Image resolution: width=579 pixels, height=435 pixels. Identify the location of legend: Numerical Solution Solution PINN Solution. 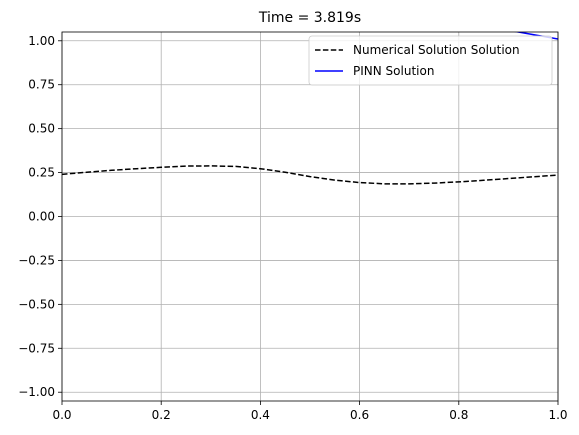
(430, 60).